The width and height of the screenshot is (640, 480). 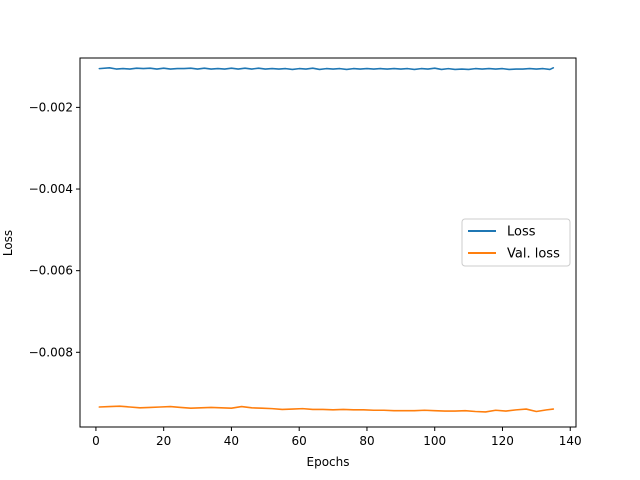 I want to click on x-axis-label: Epochs, so click(x=328, y=462).